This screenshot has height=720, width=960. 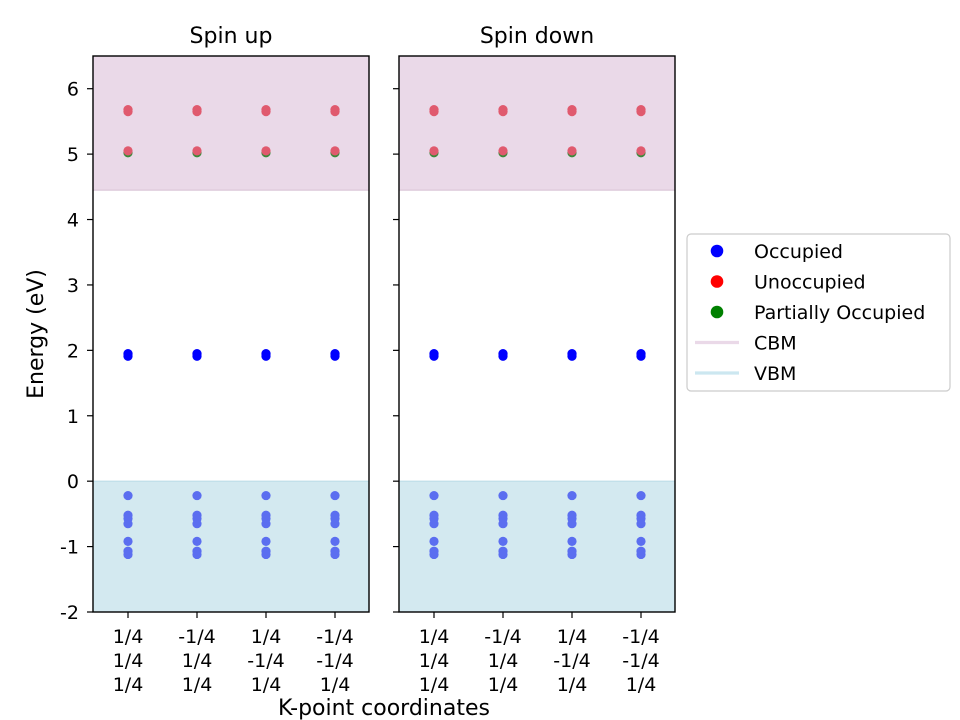 What do you see at coordinates (36, 334) in the screenshot?
I see `y-axis-label: Energy (eV)` at bounding box center [36, 334].